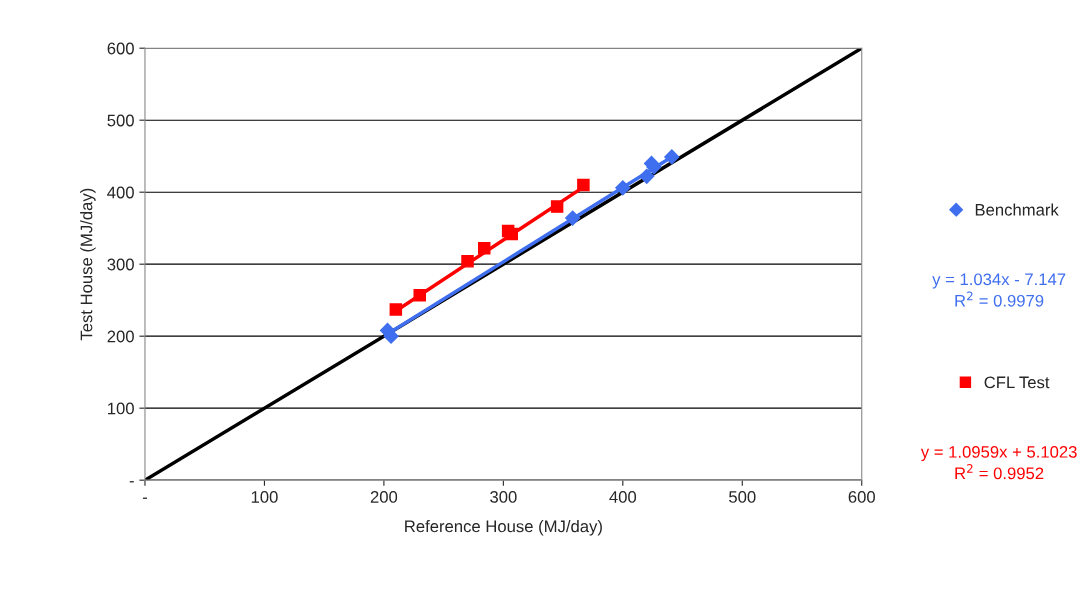 This screenshot has width=1086, height=595. I want to click on x-tick-label: -, so click(145, 498).